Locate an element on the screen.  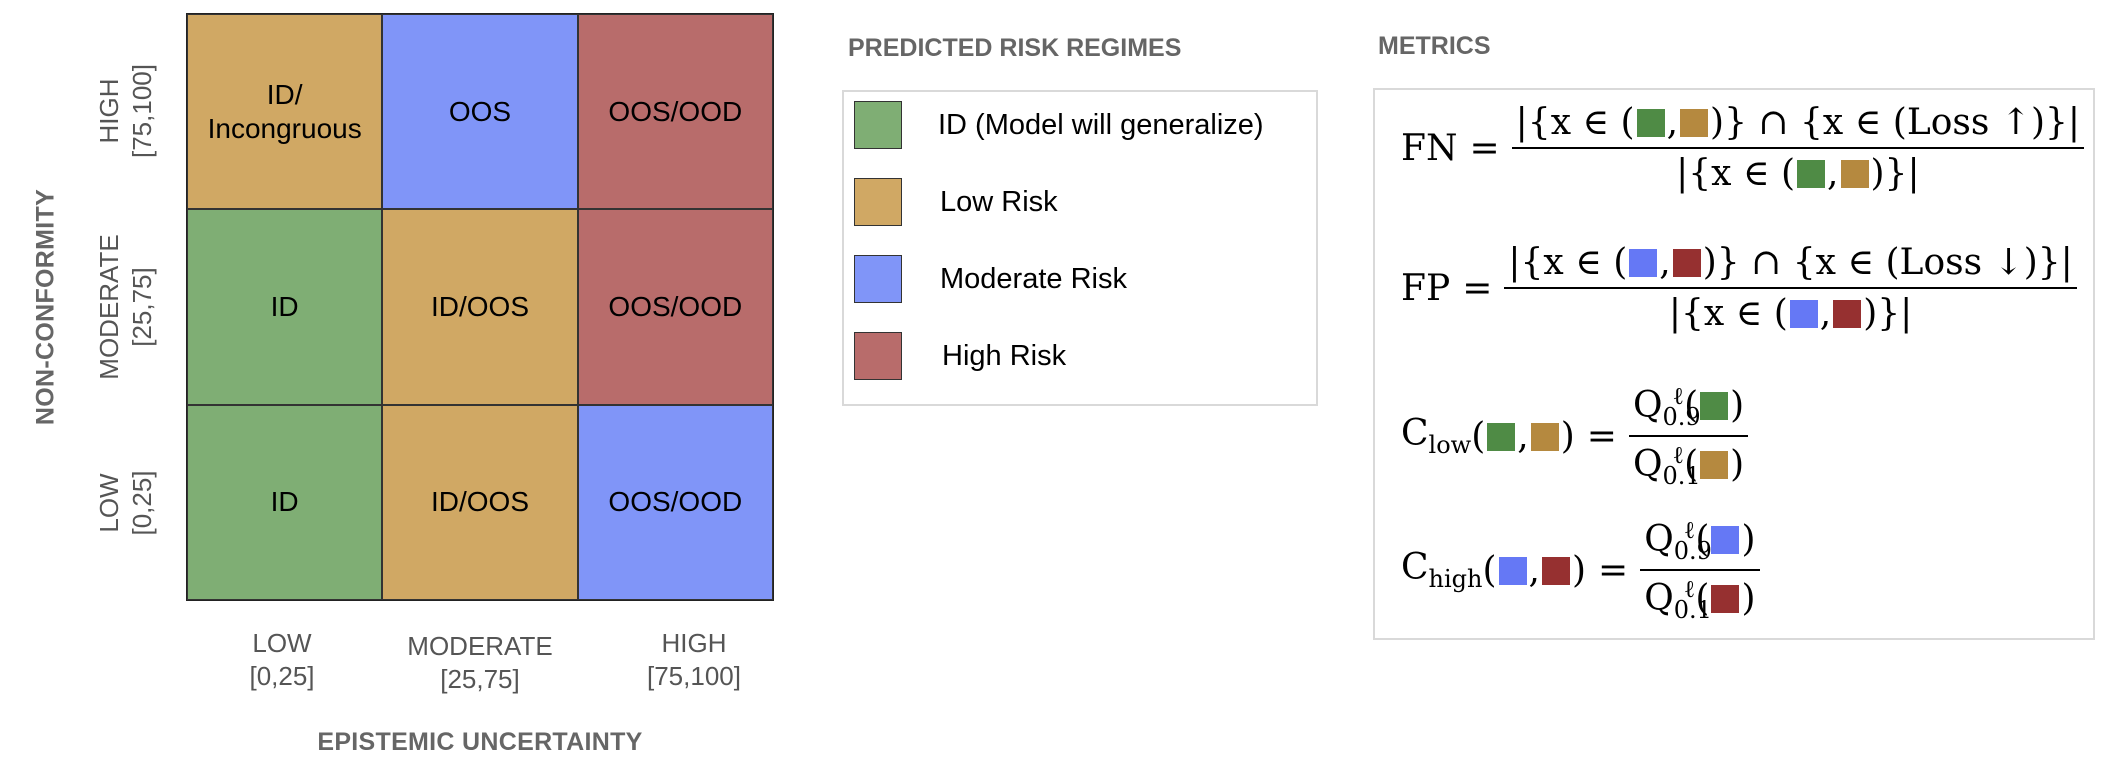
legend-item-high-risk: High Risk is located at coordinates (960, 356).